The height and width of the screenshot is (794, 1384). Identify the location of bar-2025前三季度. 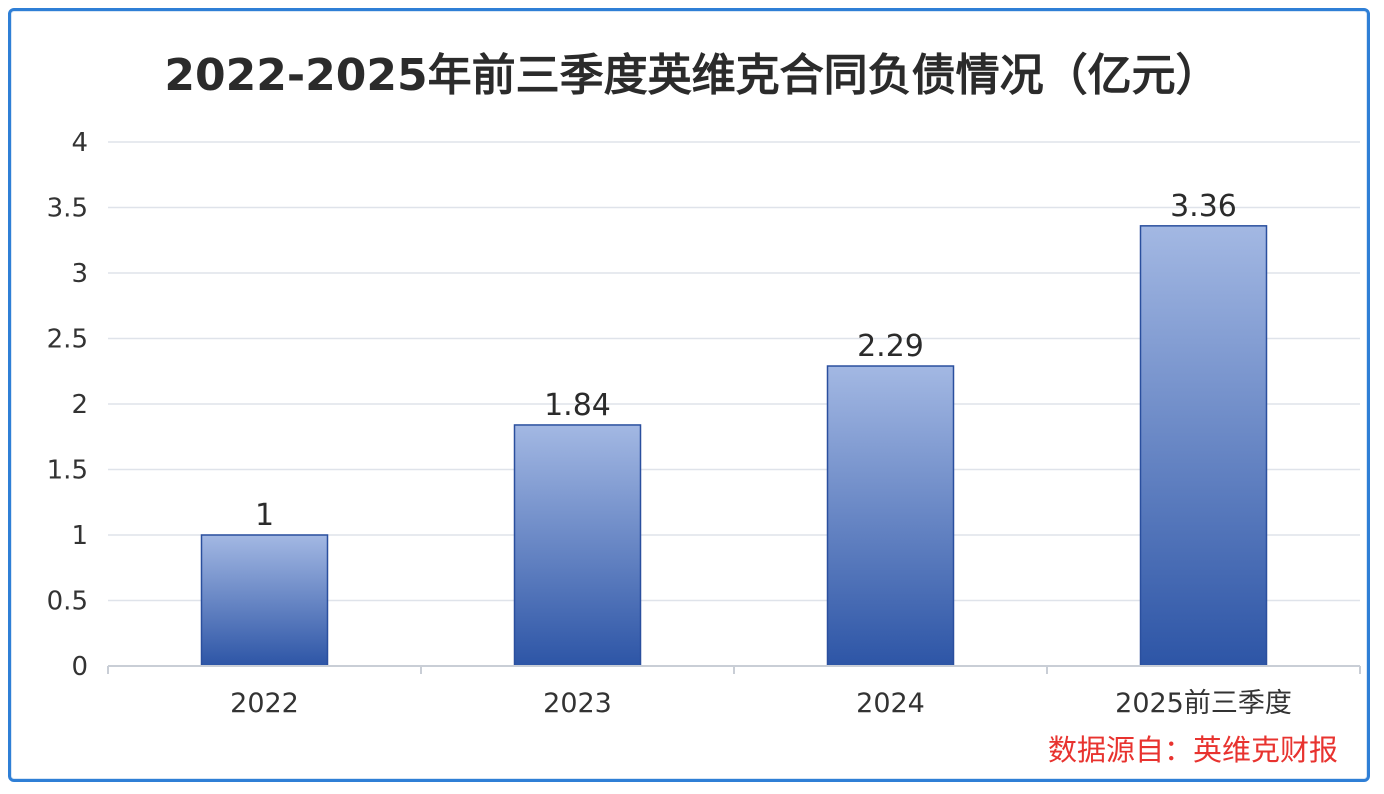
(1203, 446).